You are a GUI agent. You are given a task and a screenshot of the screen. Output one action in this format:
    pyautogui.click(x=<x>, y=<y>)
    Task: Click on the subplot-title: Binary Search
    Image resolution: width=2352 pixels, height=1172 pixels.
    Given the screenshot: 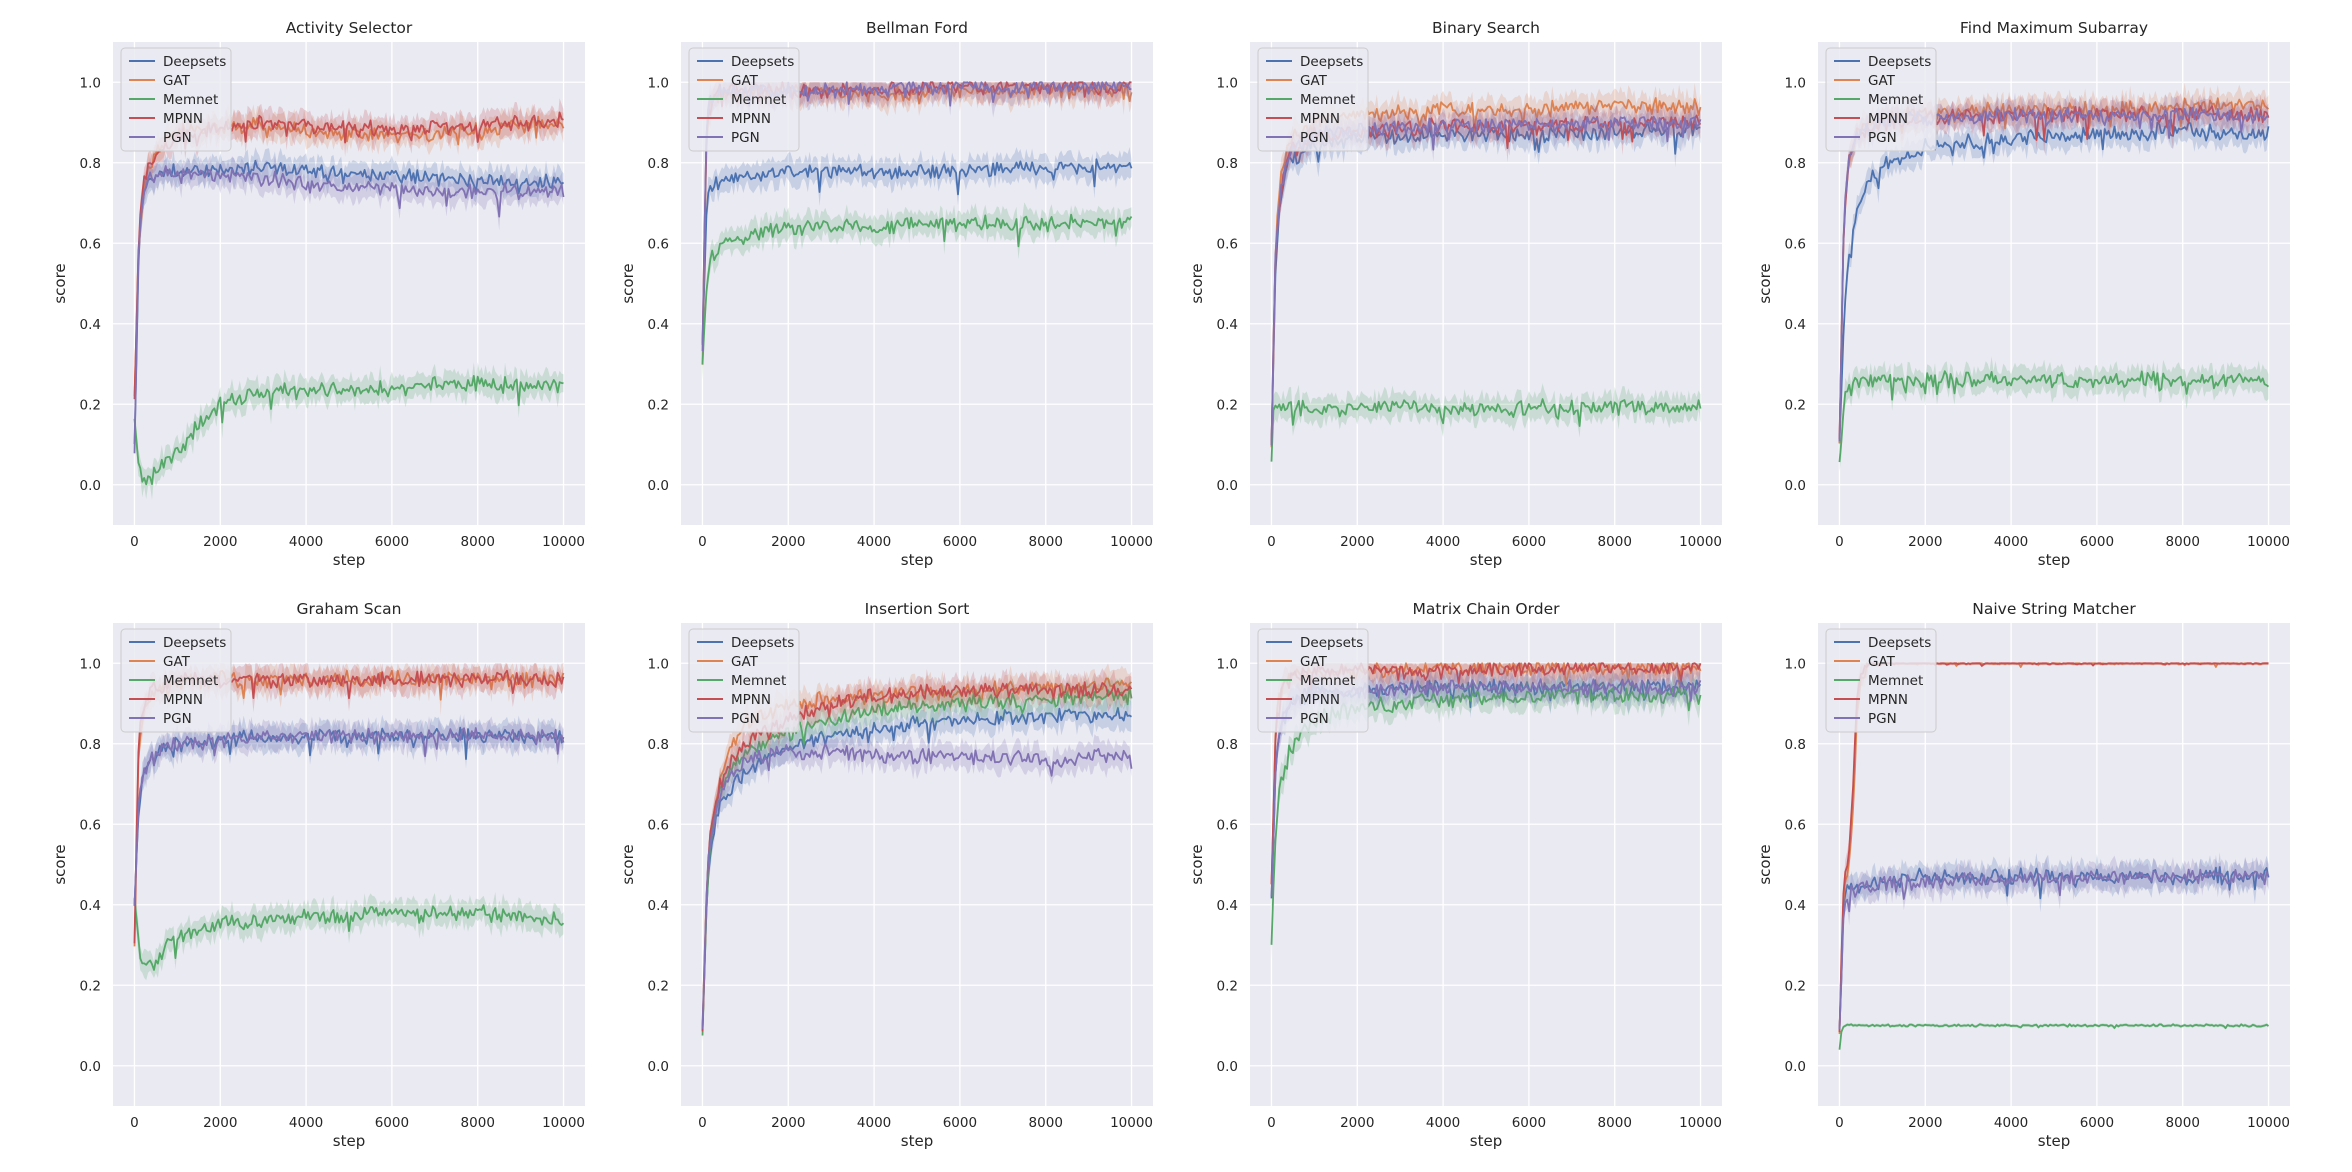 What is the action you would take?
    pyautogui.click(x=1486, y=28)
    